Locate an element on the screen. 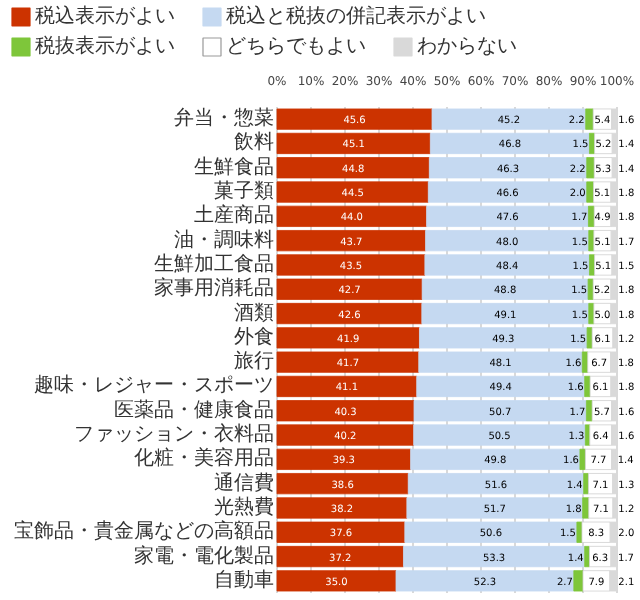 The image size is (640, 600). y-tick-label: 生鮮加工食品 is located at coordinates (214, 263).